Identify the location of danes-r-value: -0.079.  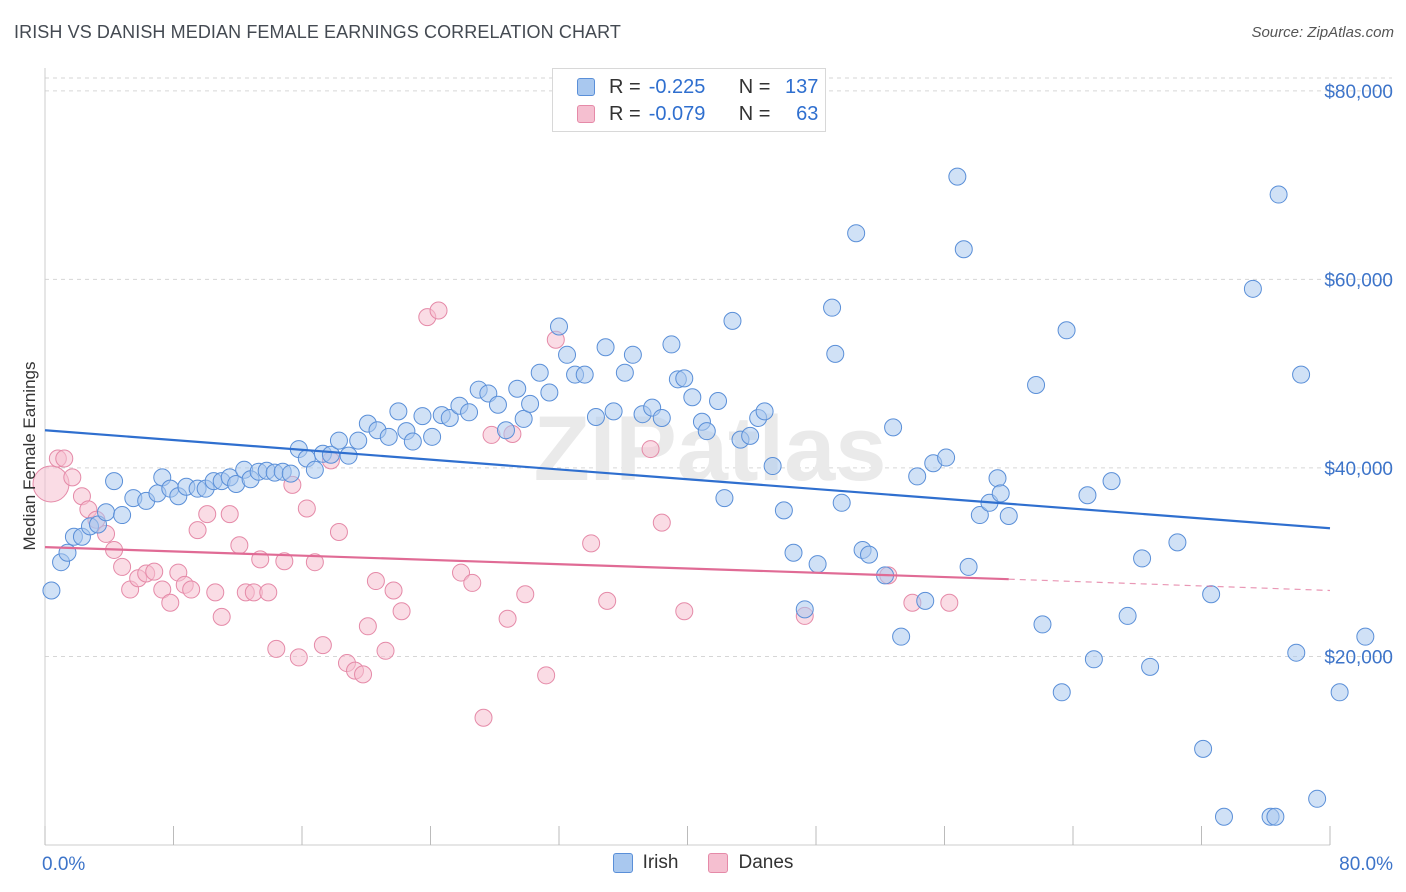
(677, 113).